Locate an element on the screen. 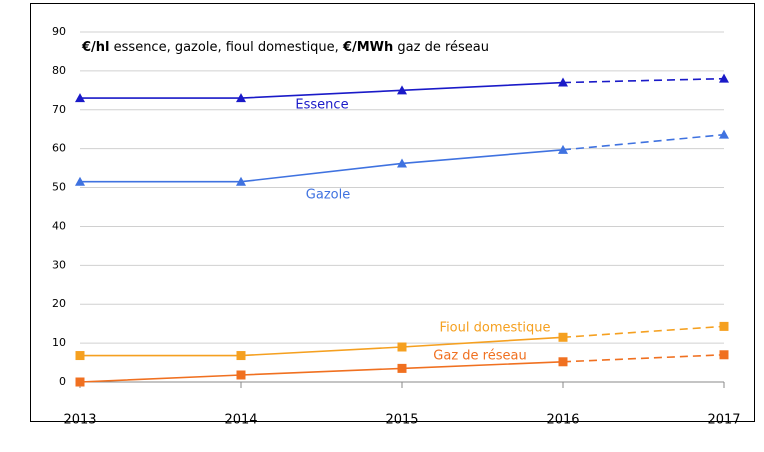 This screenshot has width=764, height=452. title-part: gaz de réseau is located at coordinates (441, 47).